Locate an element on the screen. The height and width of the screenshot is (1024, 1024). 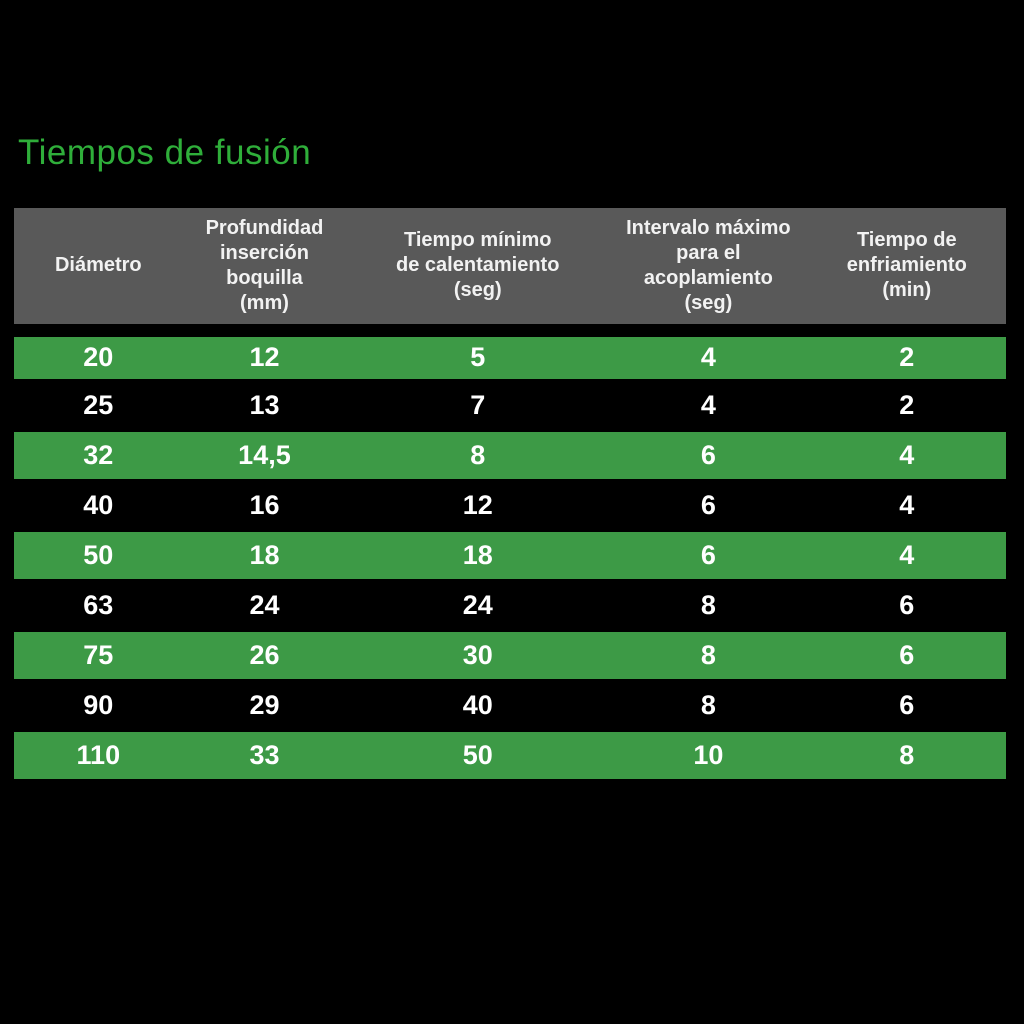
column-header-tiempo-calentamiento: Tiempo mínimo de calentamiento (seg) is located at coordinates (478, 265).